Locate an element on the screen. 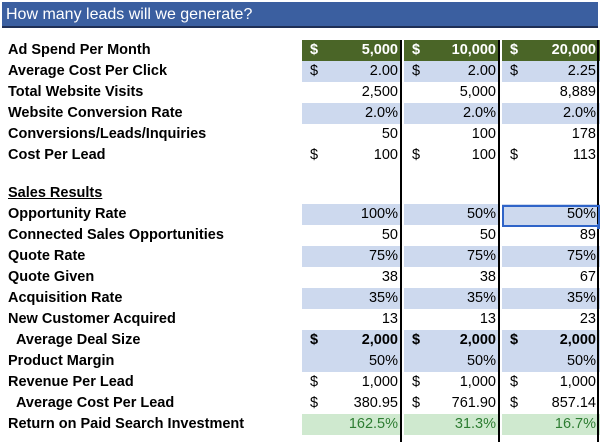  row-label: Total Website Visits is located at coordinates (76, 92).